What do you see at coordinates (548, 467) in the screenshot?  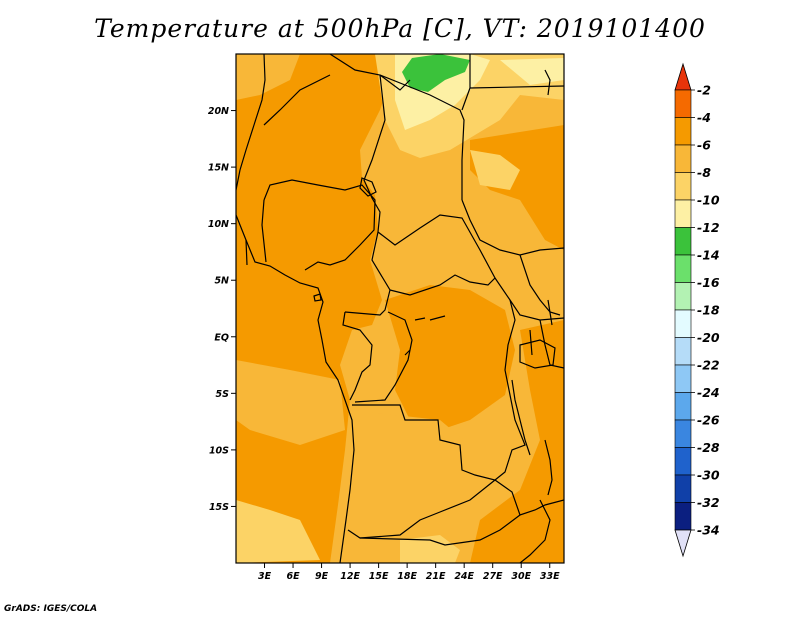 I see `lake-malawi` at bounding box center [548, 467].